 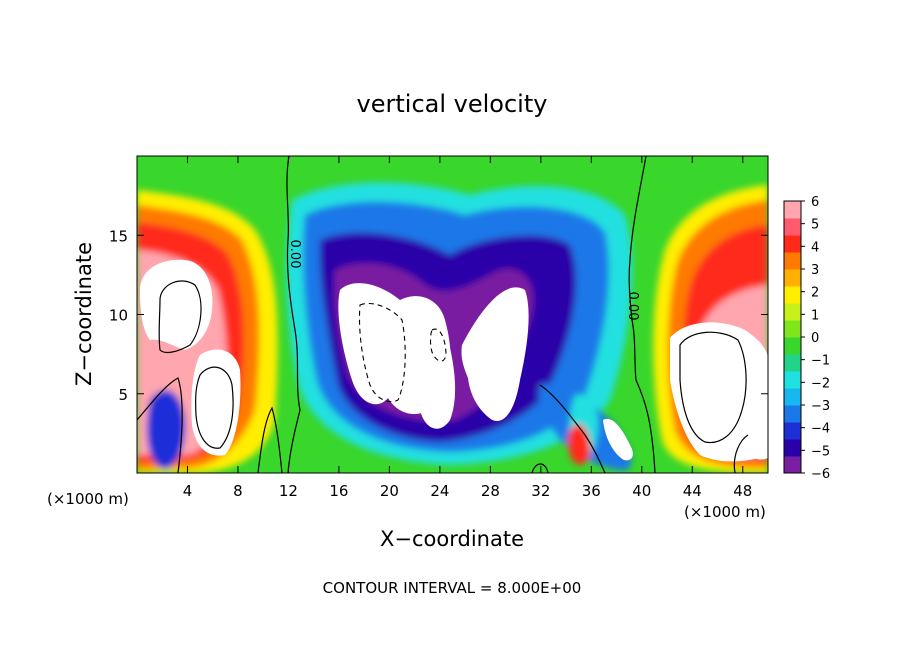 I want to click on contour-label-left: 0.00, so click(x=294, y=254).